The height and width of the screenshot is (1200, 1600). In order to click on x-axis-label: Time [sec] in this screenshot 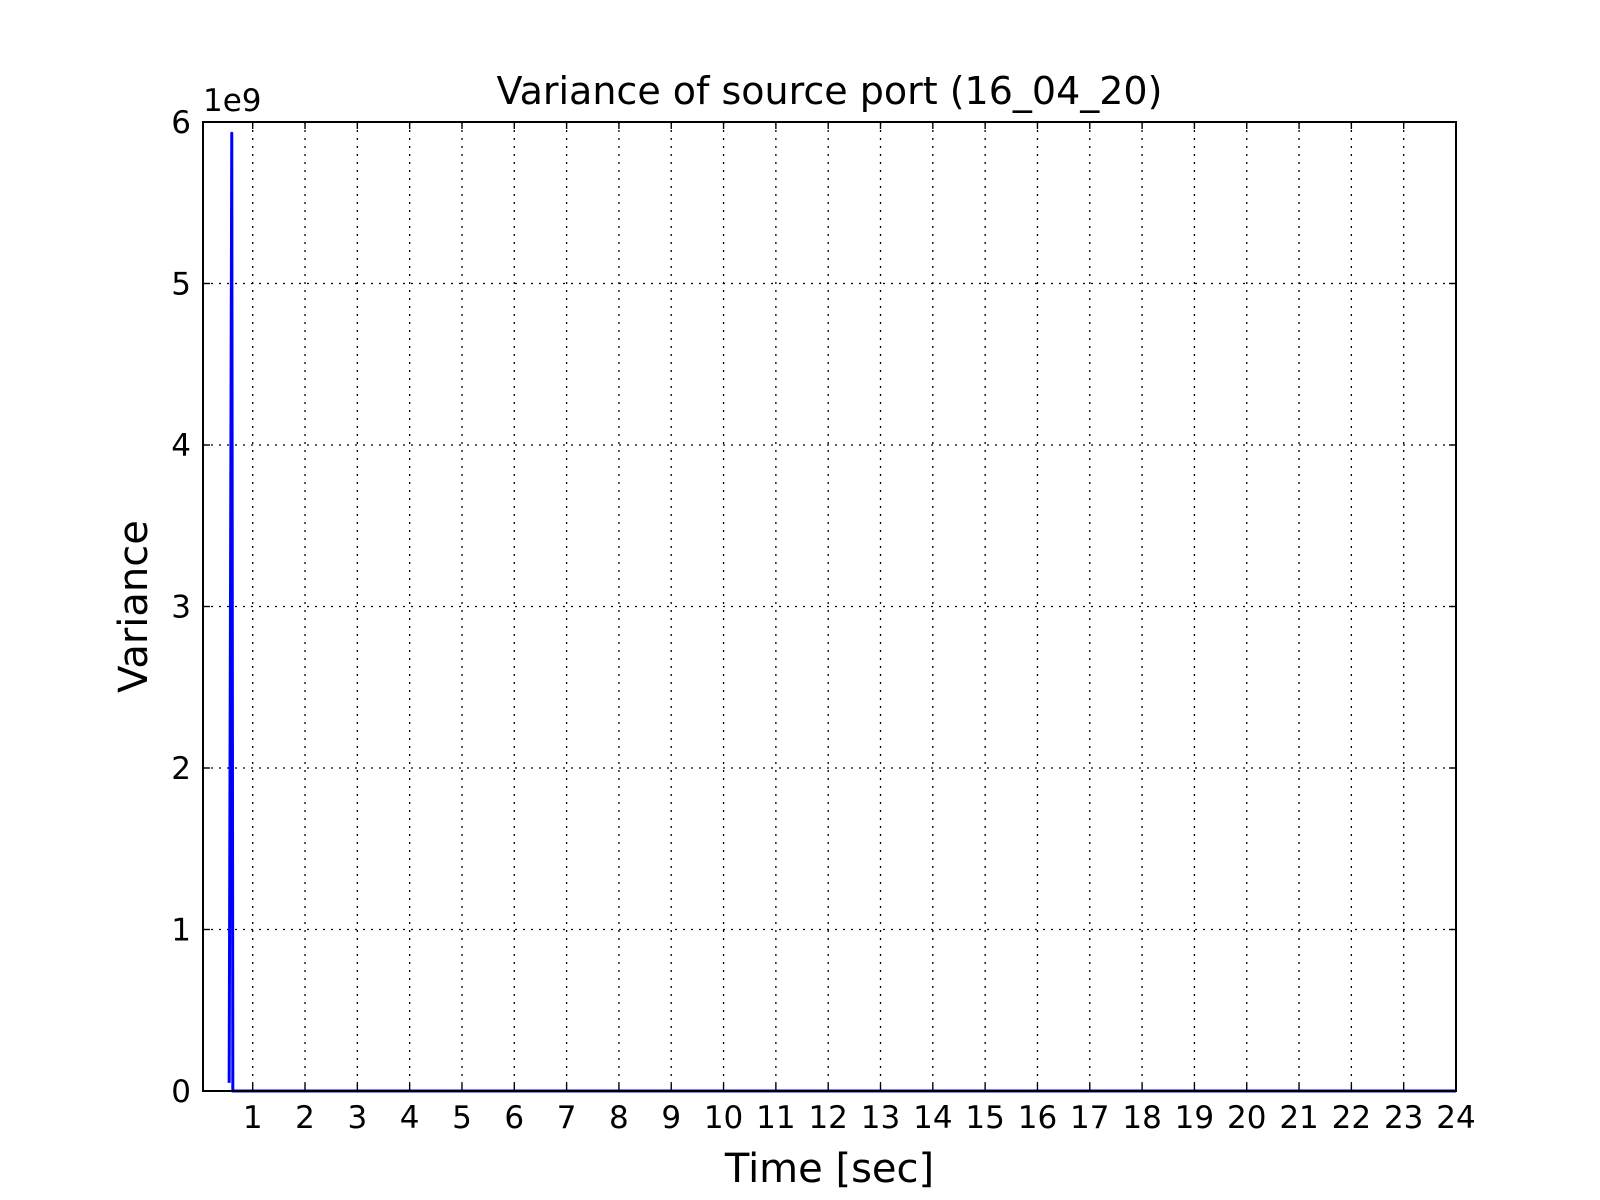, I will do `click(829, 1169)`.